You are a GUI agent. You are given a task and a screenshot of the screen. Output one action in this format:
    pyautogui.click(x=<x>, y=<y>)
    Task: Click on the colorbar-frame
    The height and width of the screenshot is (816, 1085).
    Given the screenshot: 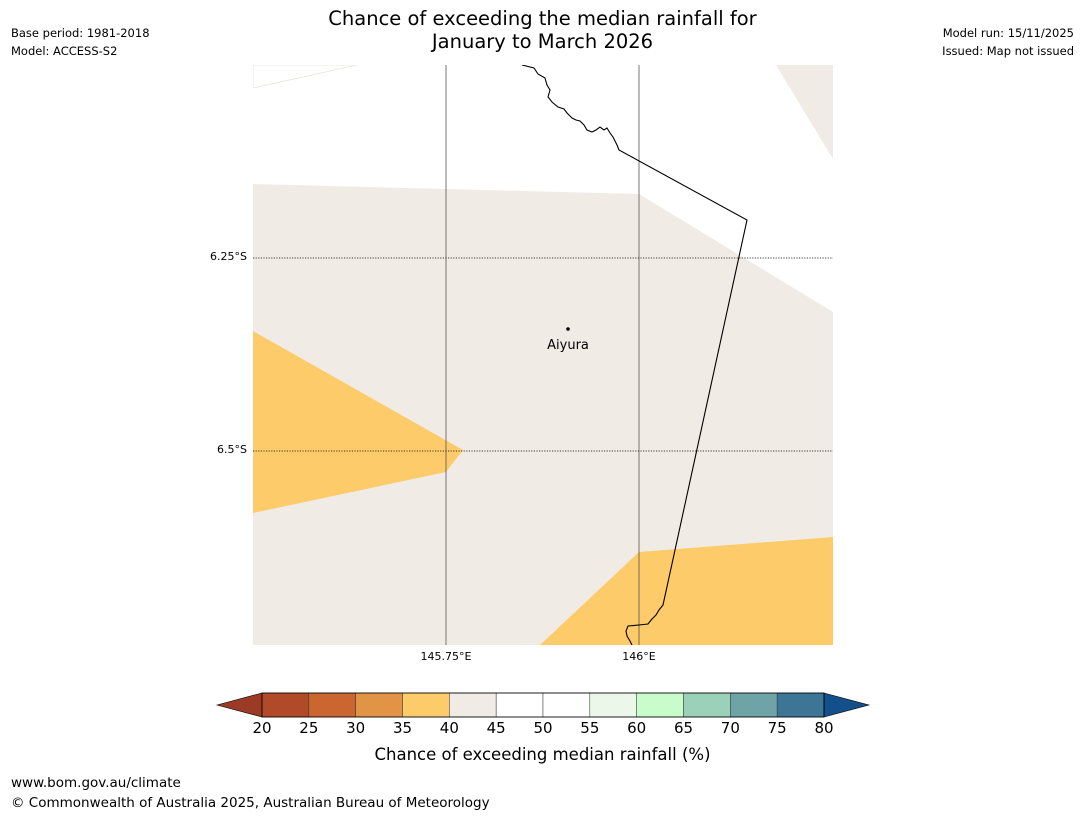 What is the action you would take?
    pyautogui.click(x=543, y=705)
    